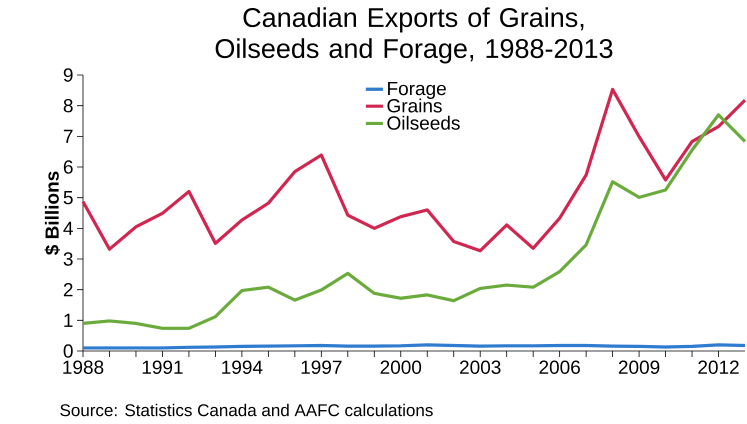  I want to click on y-tick-label: 7, so click(68, 136).